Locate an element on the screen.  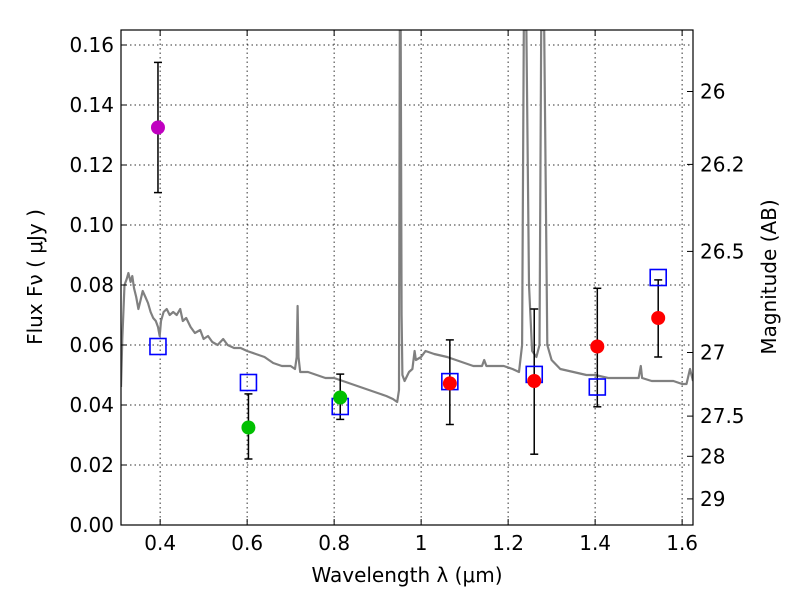
y-tick-label: 0.14 is located at coordinates (91, 105).